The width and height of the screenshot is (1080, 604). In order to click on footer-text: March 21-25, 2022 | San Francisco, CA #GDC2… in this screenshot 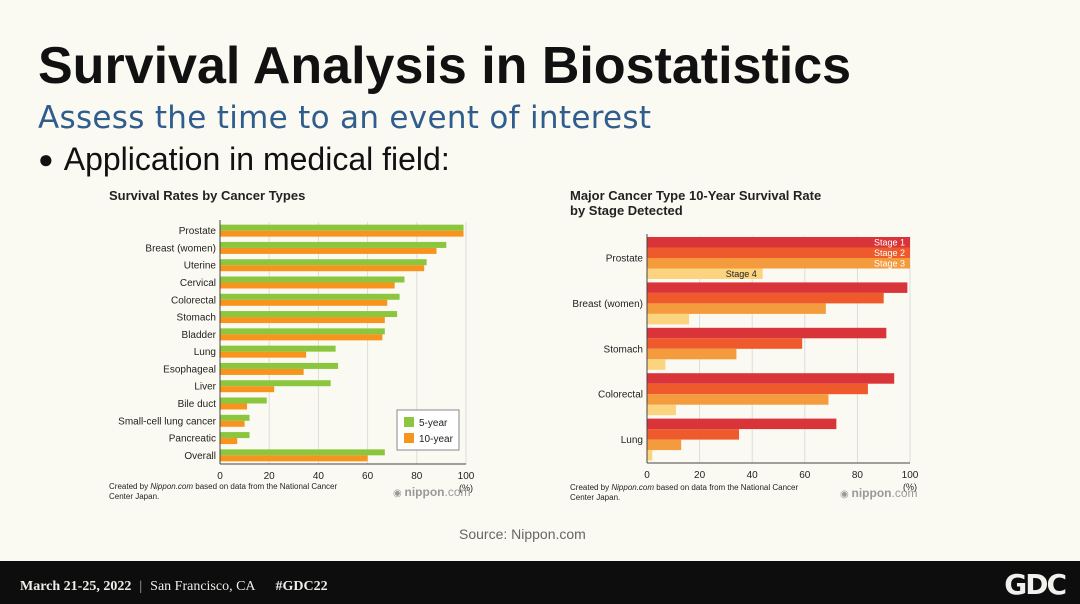, I will do `click(174, 587)`.